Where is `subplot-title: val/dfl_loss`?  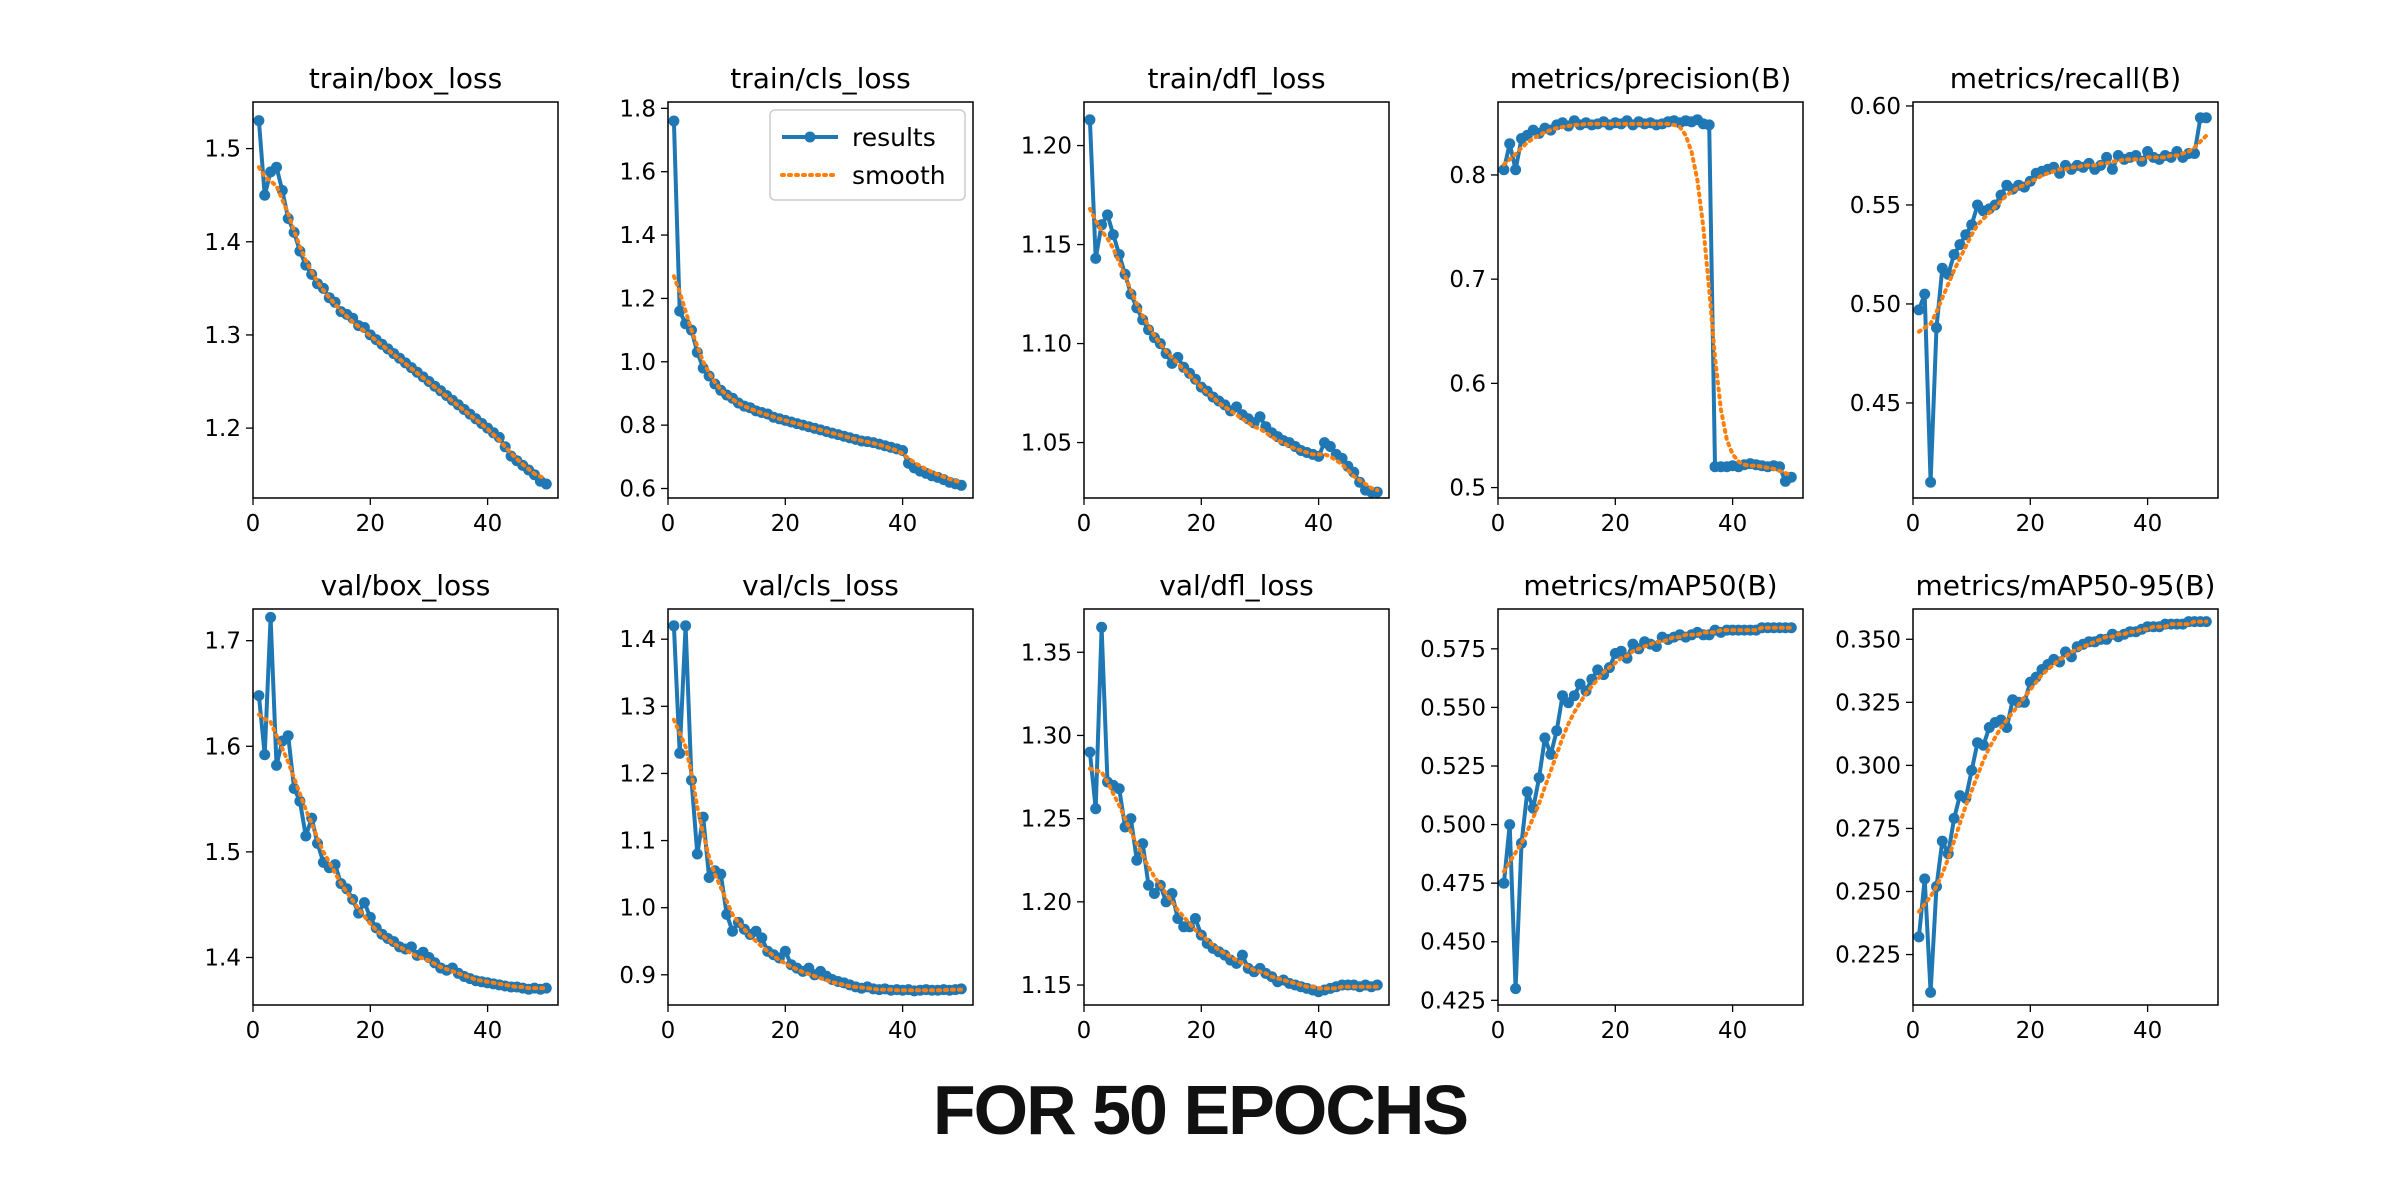
subplot-title: val/dfl_loss is located at coordinates (1236, 585).